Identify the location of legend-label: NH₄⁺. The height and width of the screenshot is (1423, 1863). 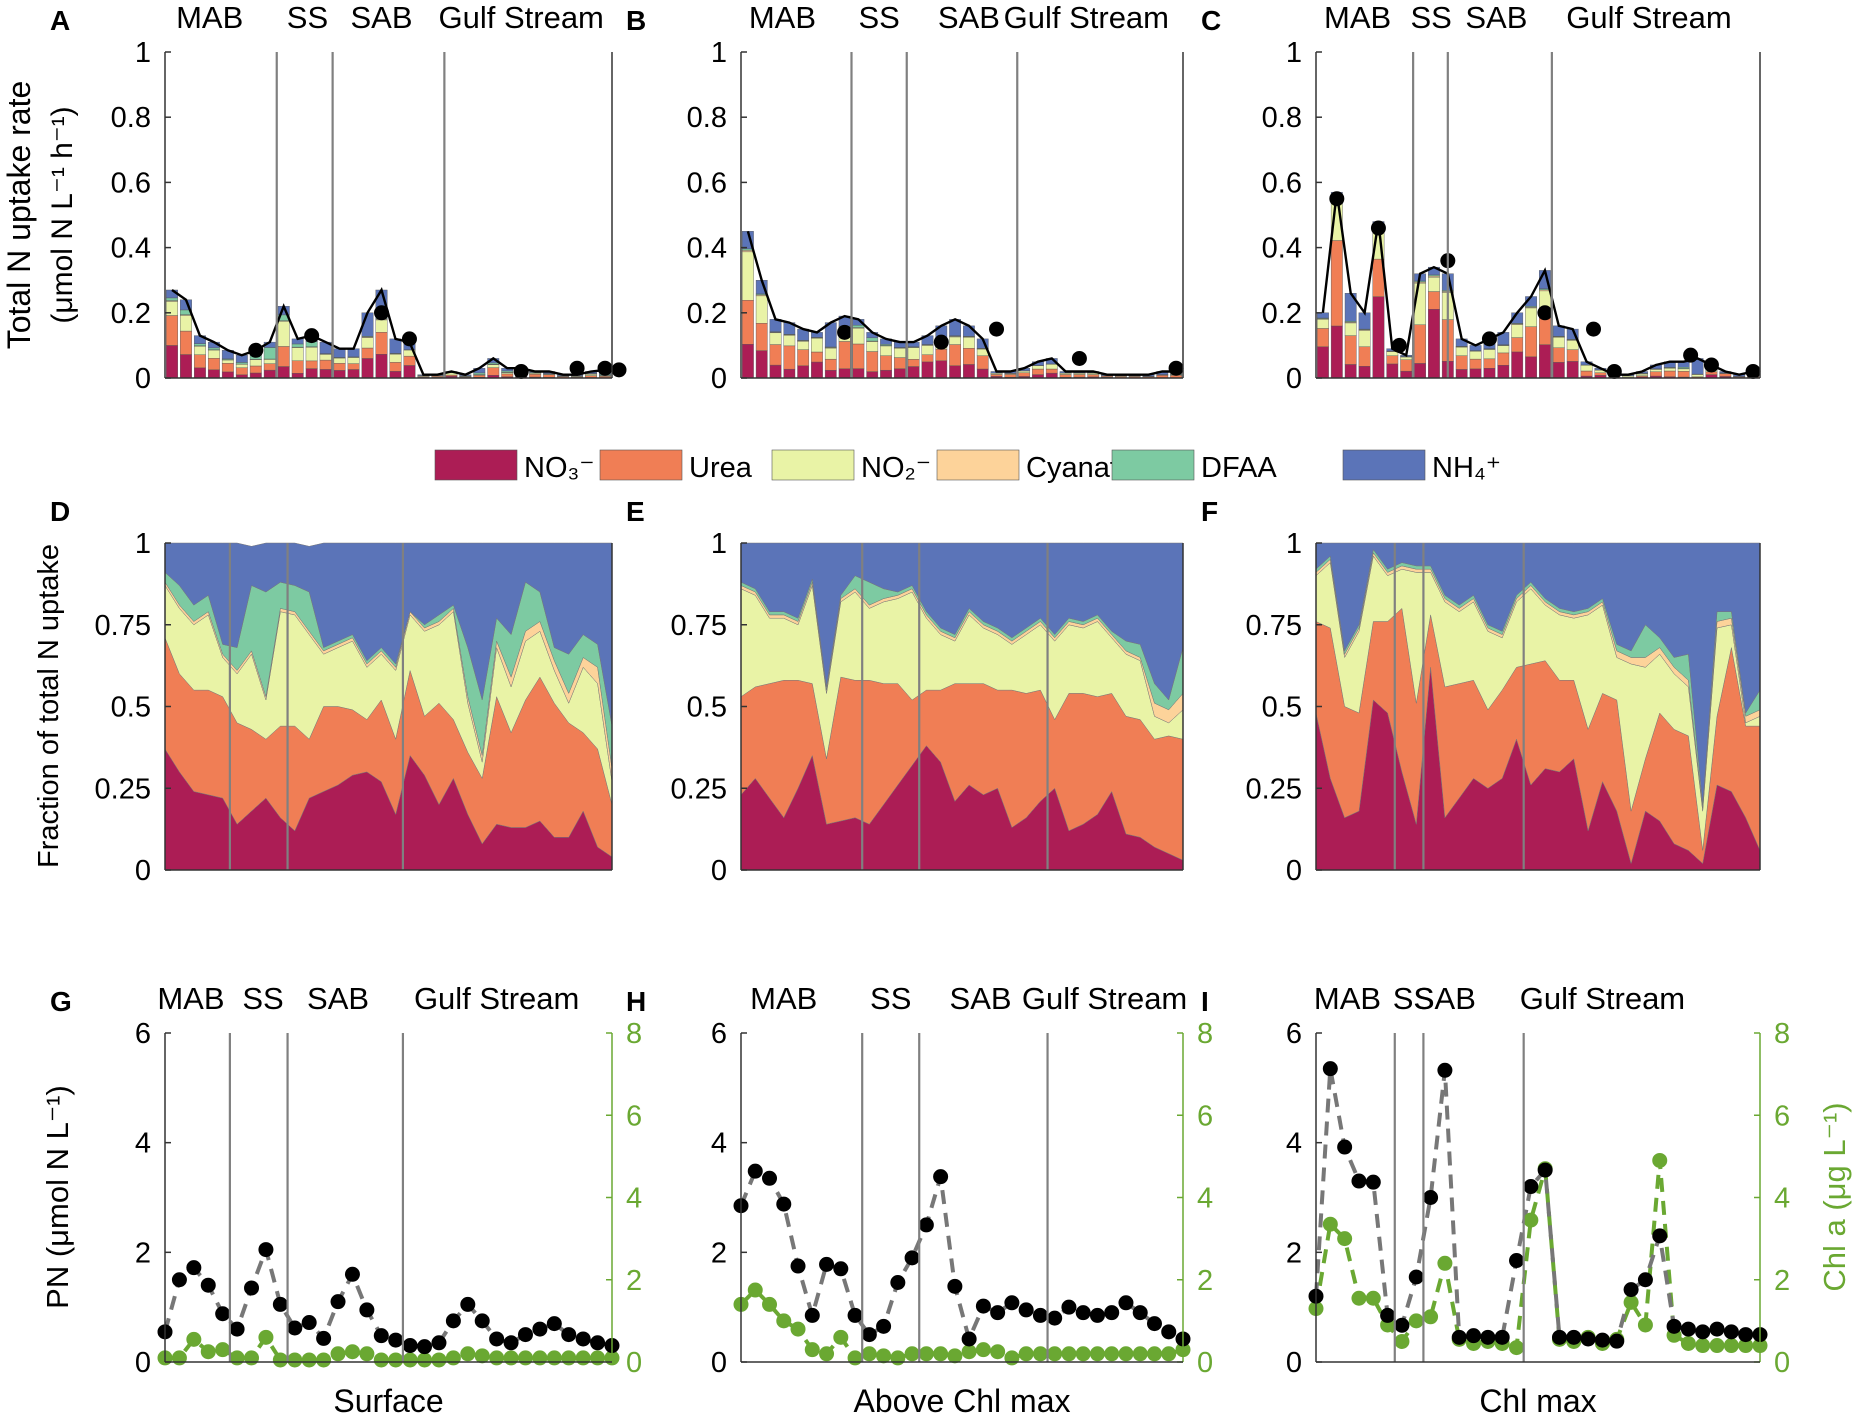
(1466, 468).